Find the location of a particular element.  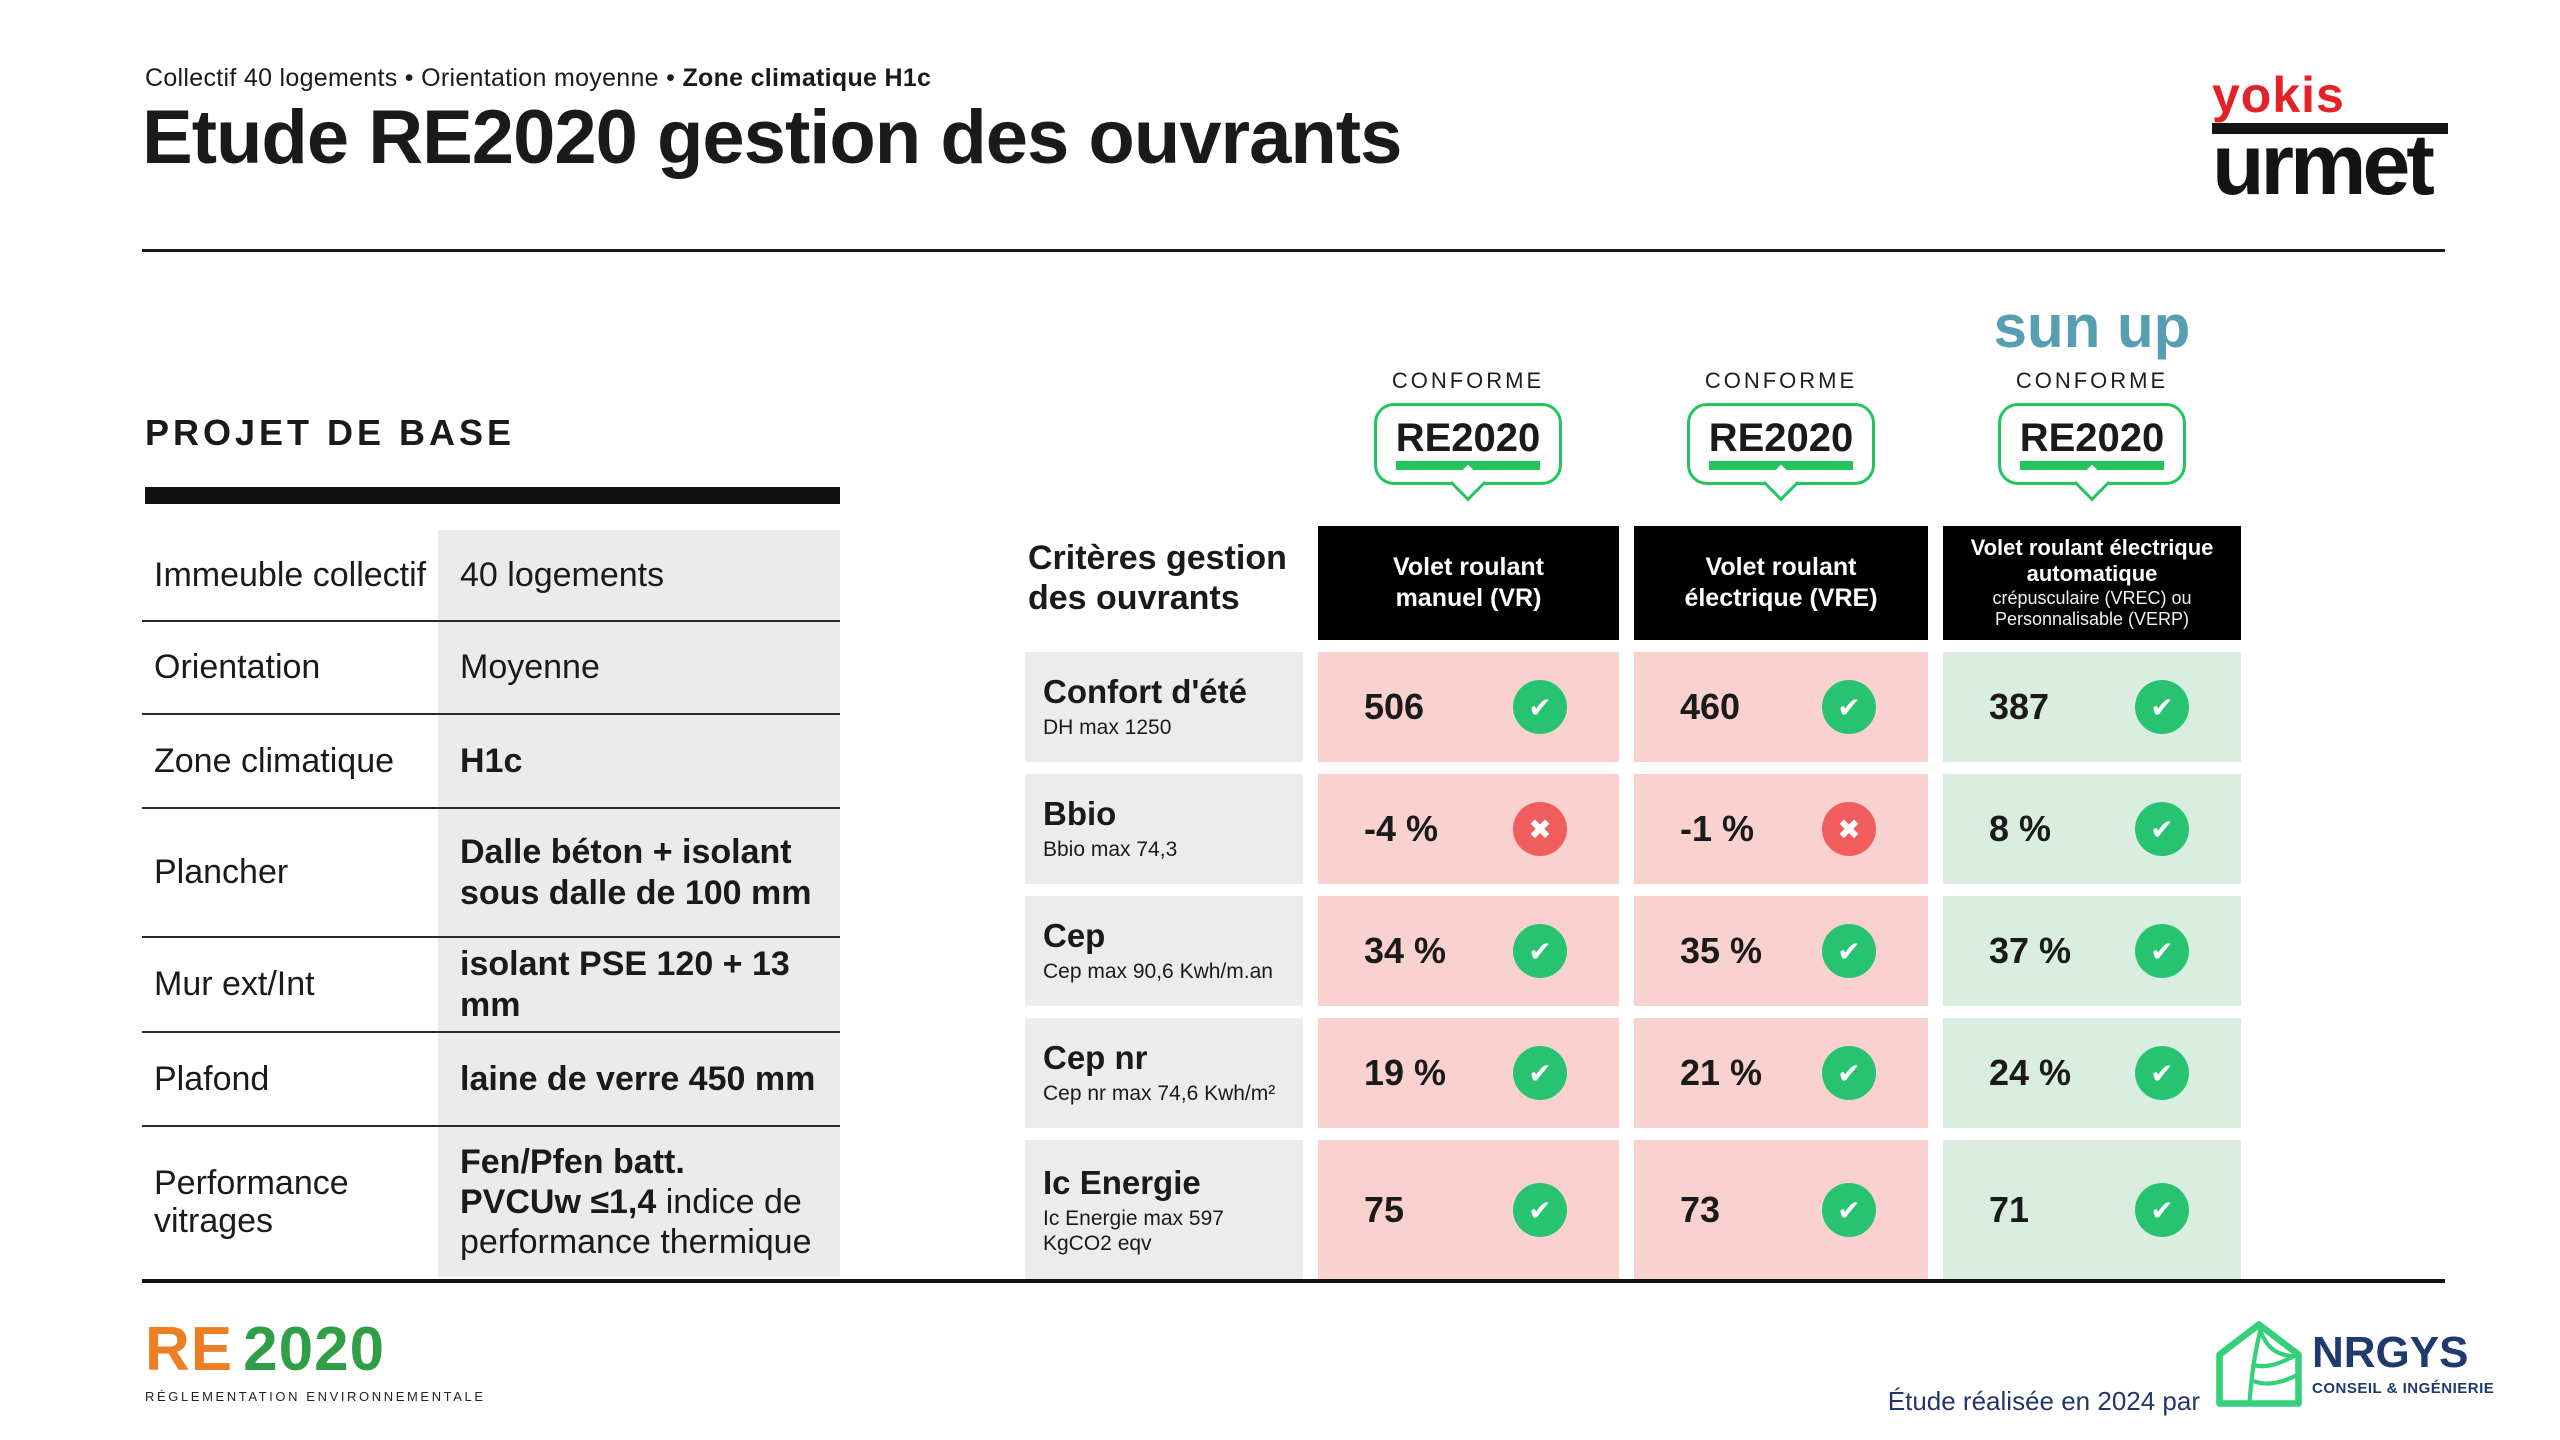

projet-de-base-heading: PROJET DE BASE is located at coordinates (330, 432).